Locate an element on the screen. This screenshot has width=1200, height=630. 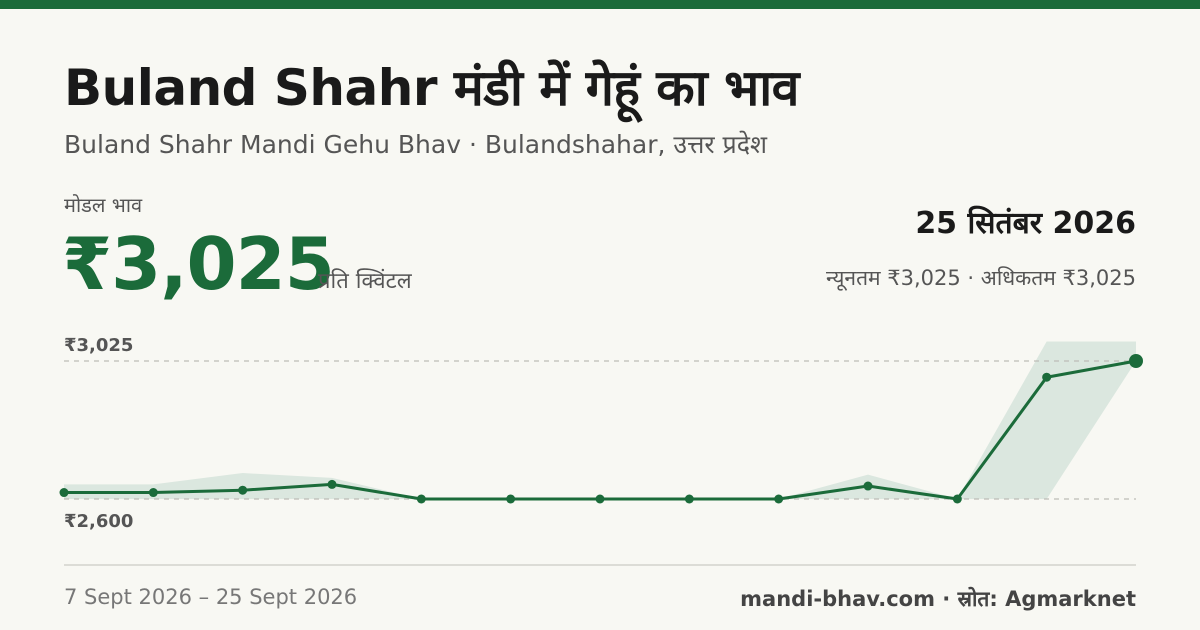
footer-divider is located at coordinates (600, 565).